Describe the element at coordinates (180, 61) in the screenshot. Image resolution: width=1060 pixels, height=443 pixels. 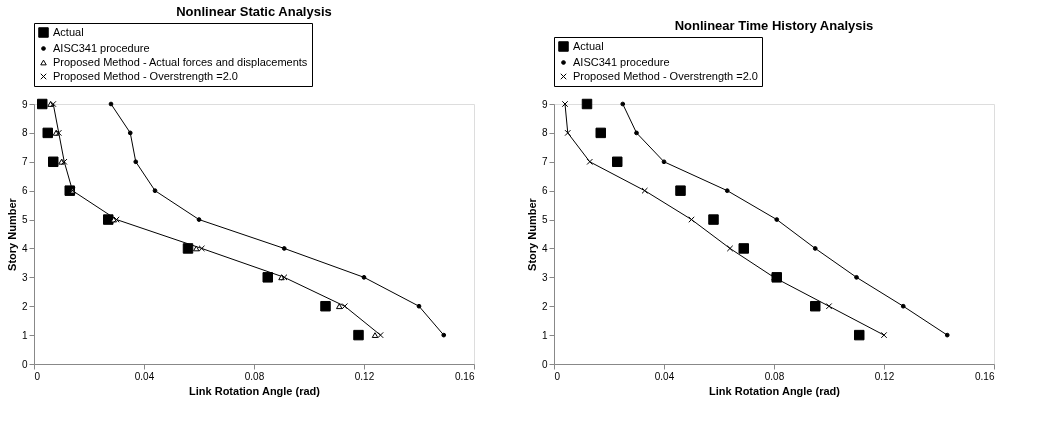
I see `legend-label: Proposed Method - Actual forces and displacements` at that location.